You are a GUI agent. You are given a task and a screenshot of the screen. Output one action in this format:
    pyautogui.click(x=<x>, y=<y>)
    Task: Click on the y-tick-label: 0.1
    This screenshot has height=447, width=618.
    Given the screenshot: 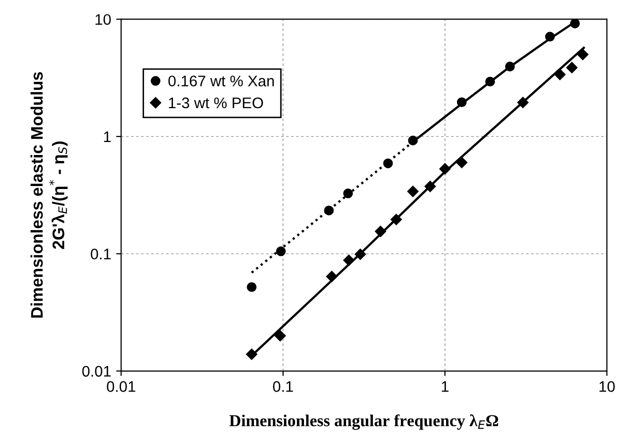 What is the action you would take?
    pyautogui.click(x=100, y=254)
    